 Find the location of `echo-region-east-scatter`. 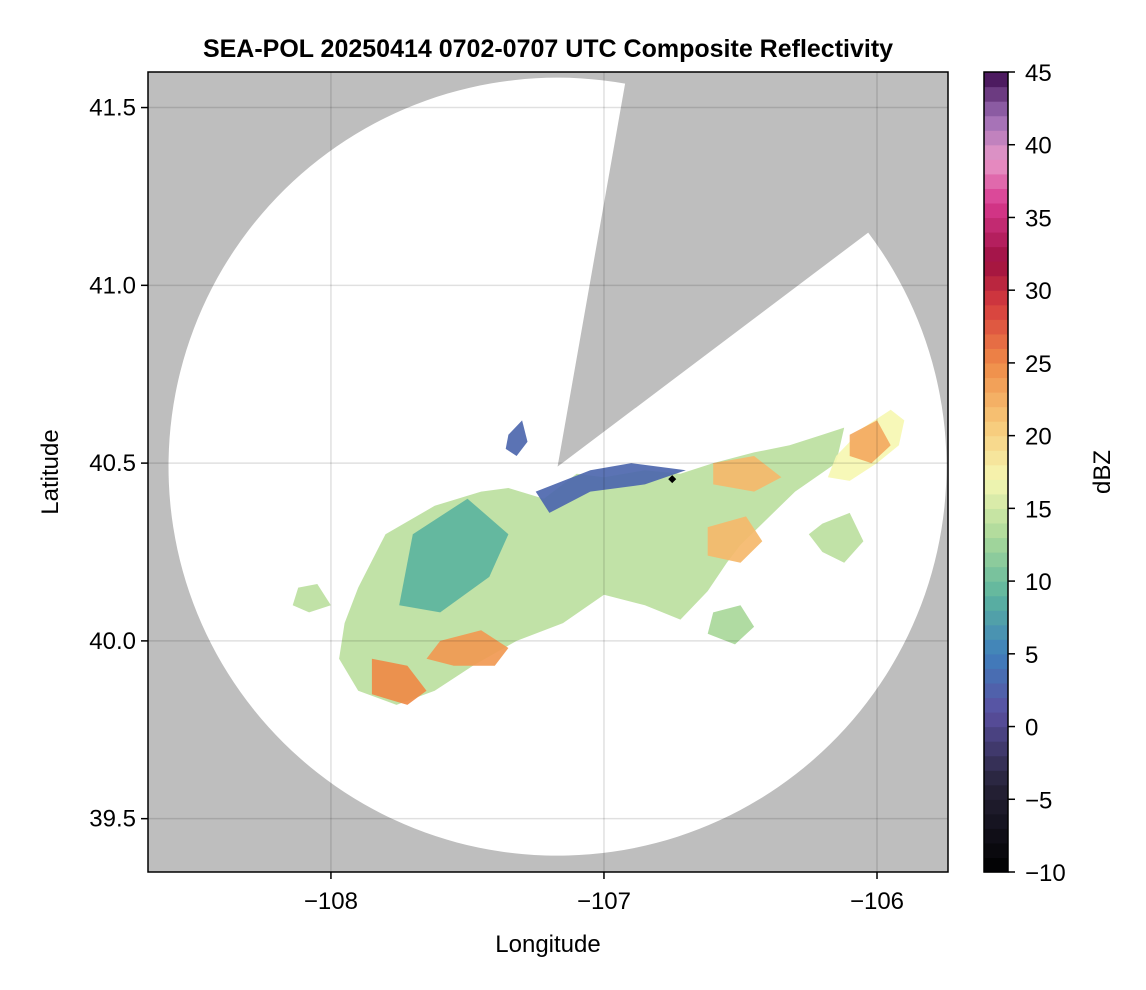

echo-region-east-scatter is located at coordinates (836, 537).